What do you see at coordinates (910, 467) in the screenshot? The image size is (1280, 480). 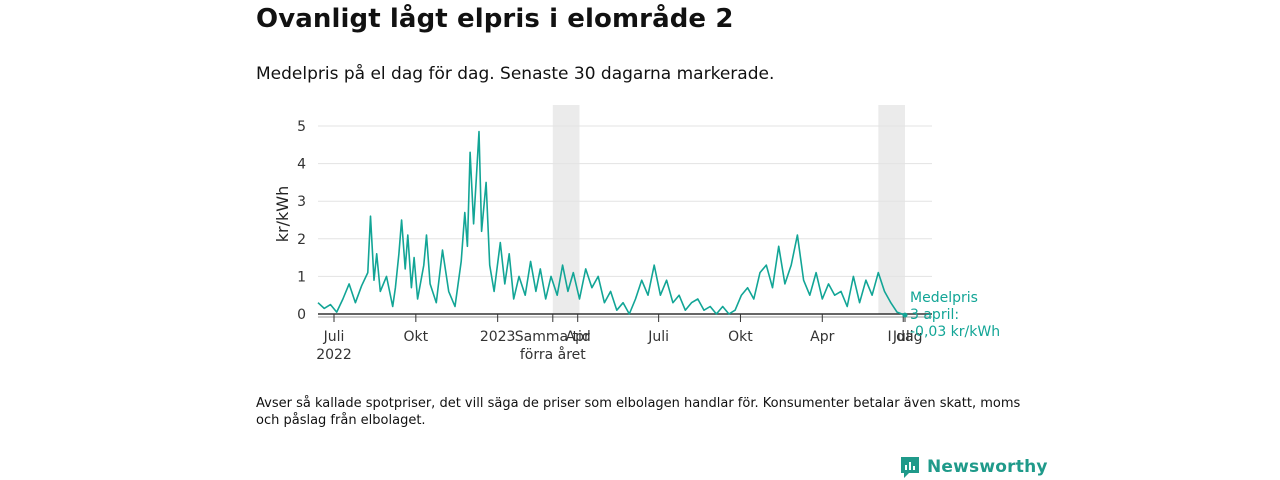 I see `chart-speech-bubble-icon` at bounding box center [910, 467].